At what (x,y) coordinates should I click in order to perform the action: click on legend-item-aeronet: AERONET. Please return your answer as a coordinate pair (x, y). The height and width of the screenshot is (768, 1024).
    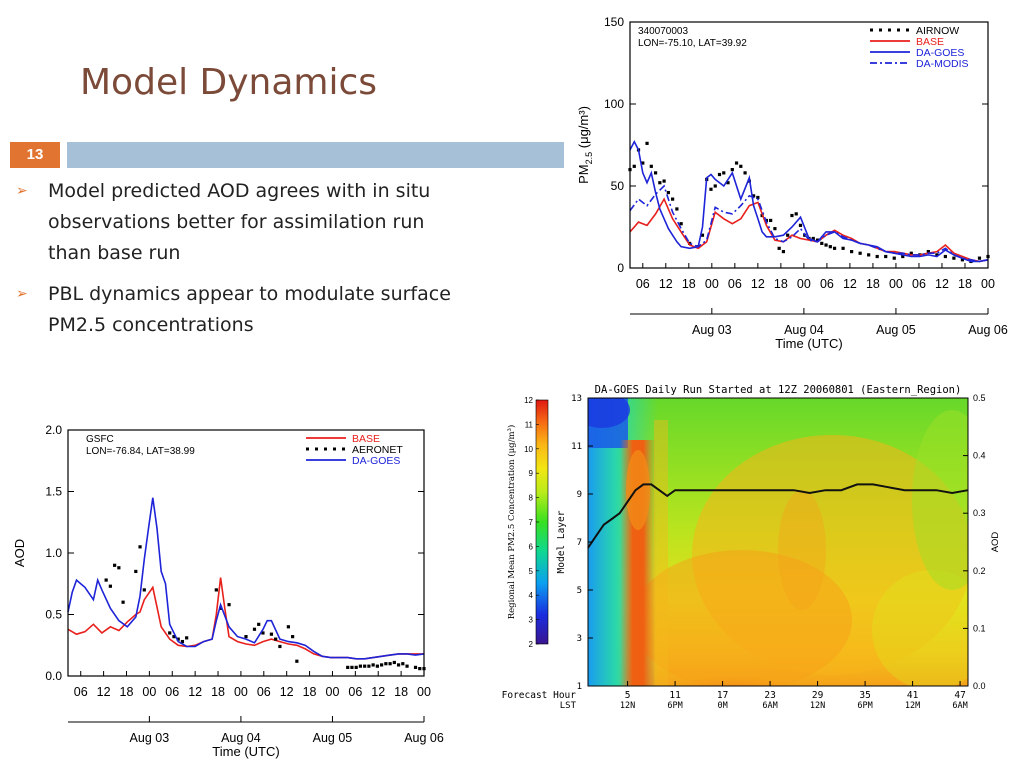
    Looking at the image, I should click on (354, 450).